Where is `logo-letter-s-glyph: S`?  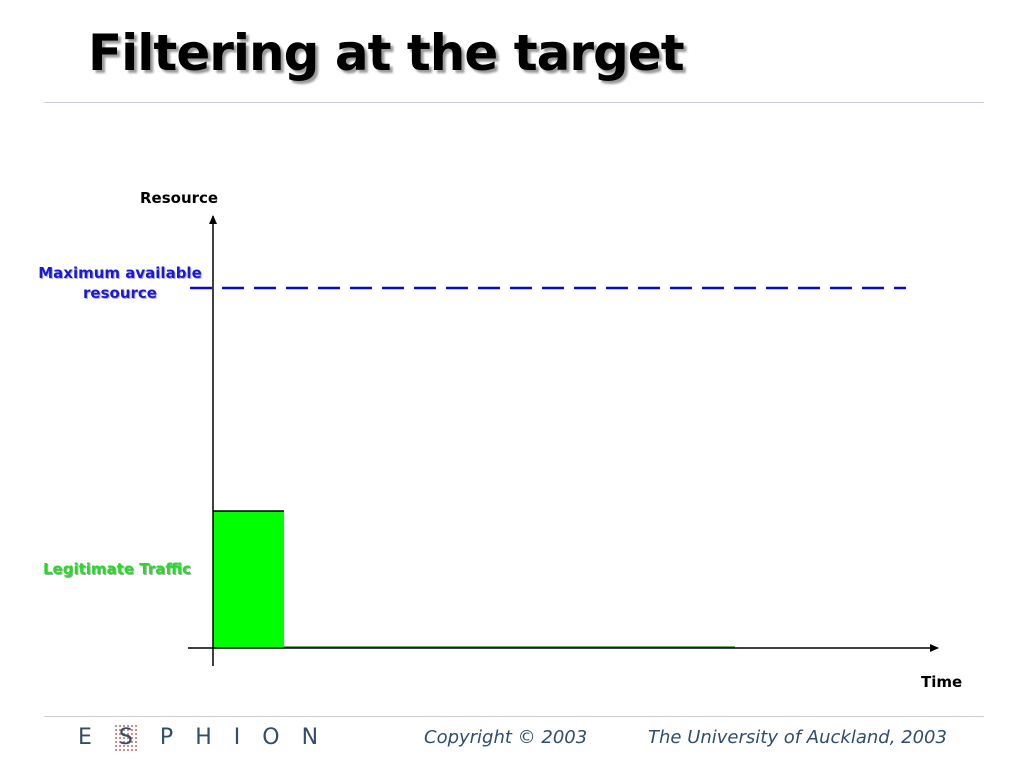
logo-letter-s-glyph: S is located at coordinates (125, 737).